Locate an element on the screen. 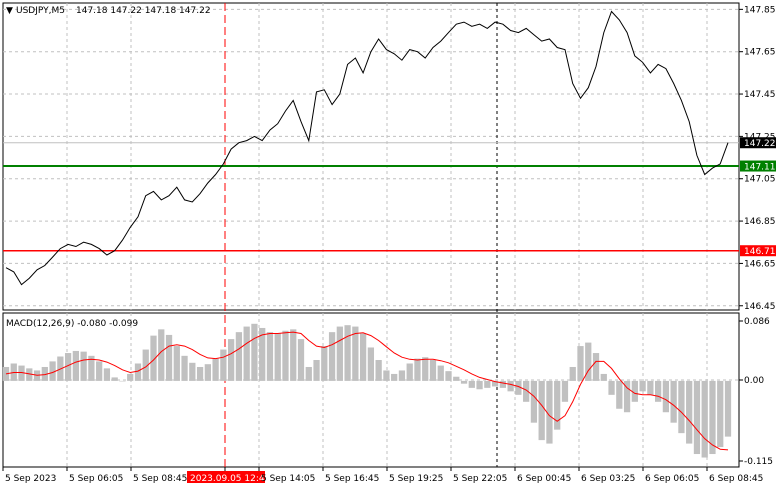  time-label: 5 Sep 14:05 is located at coordinates (288, 479).